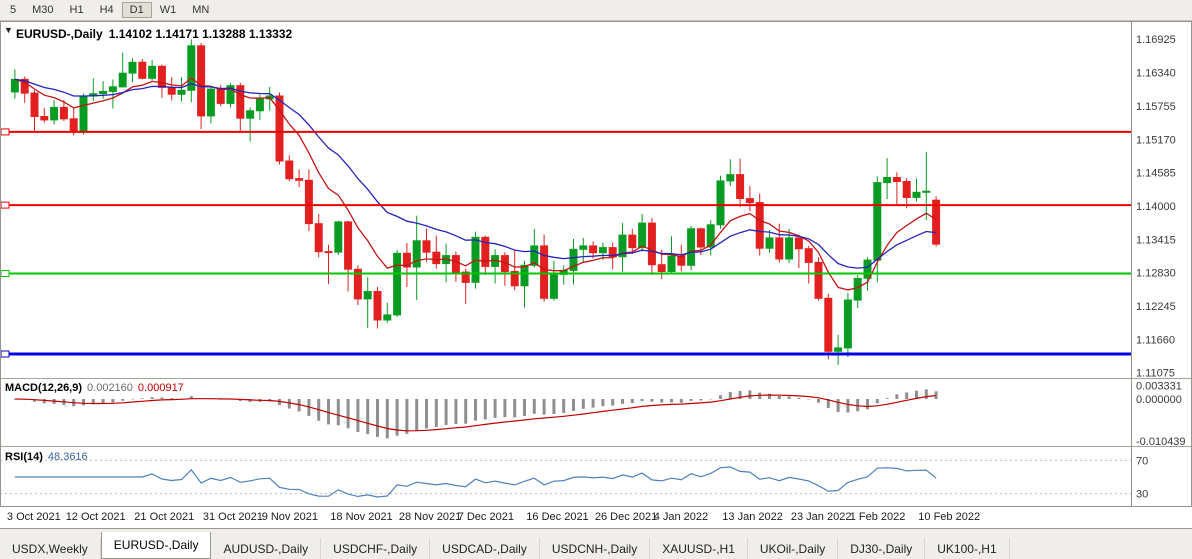 This screenshot has width=1192, height=559. Describe the element at coordinates (8, 30) in the screenshot. I see `chart-menu-icon: ▼` at that location.